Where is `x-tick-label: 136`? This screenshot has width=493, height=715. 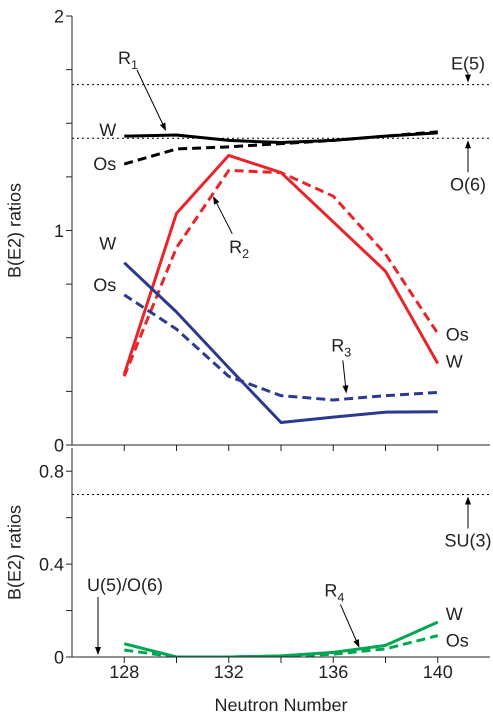 x-tick-label: 136 is located at coordinates (333, 672).